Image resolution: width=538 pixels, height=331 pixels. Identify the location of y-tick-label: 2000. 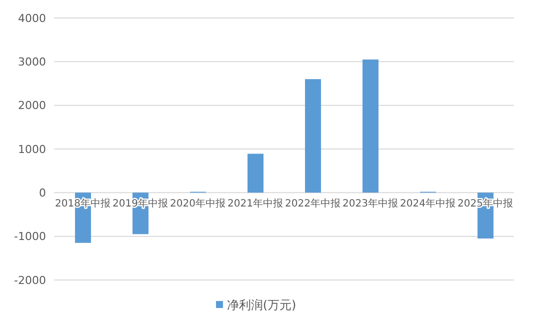
(32, 105).